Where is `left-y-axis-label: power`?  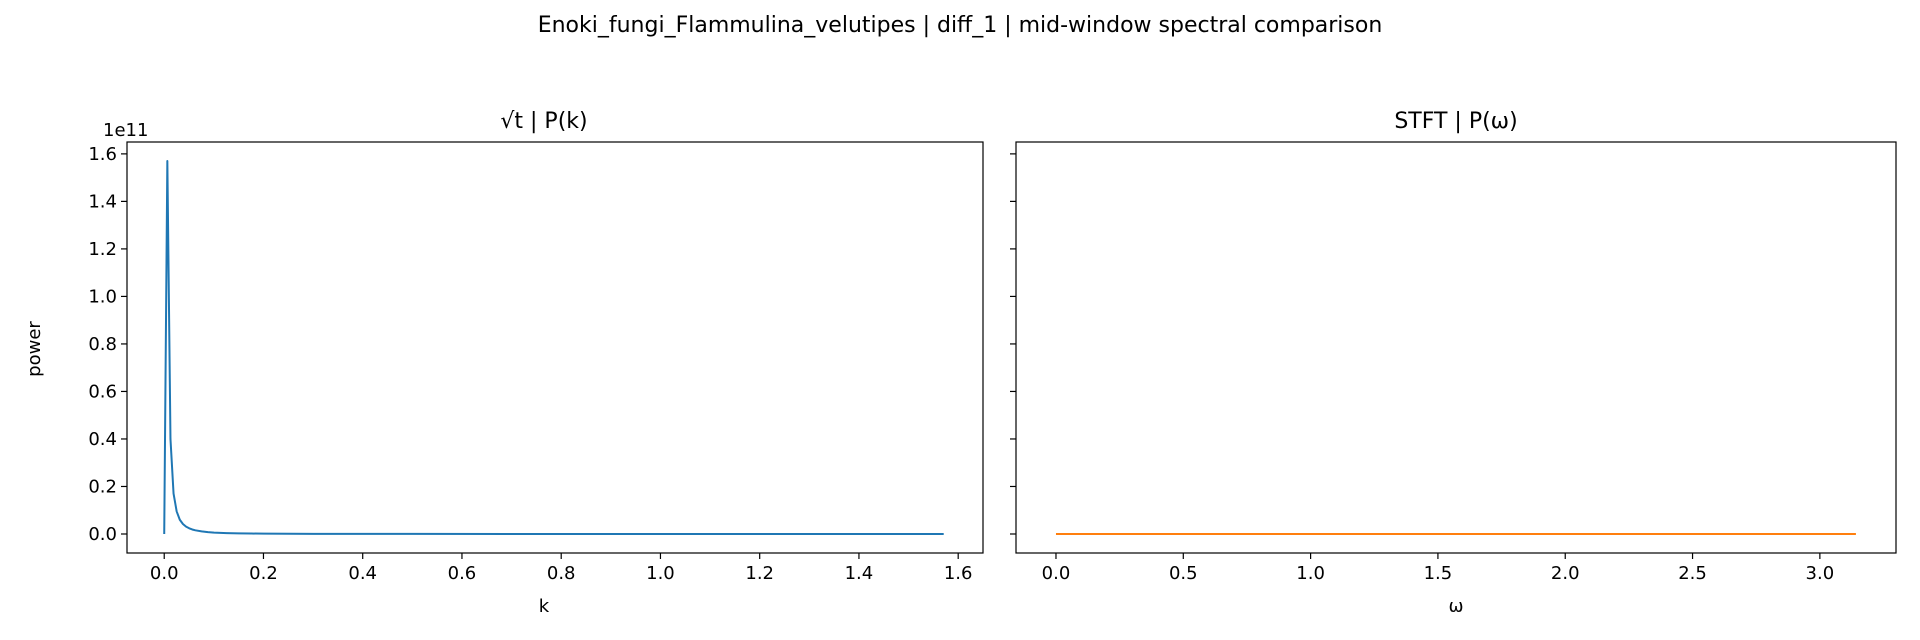 left-y-axis-label: power is located at coordinates (34, 349).